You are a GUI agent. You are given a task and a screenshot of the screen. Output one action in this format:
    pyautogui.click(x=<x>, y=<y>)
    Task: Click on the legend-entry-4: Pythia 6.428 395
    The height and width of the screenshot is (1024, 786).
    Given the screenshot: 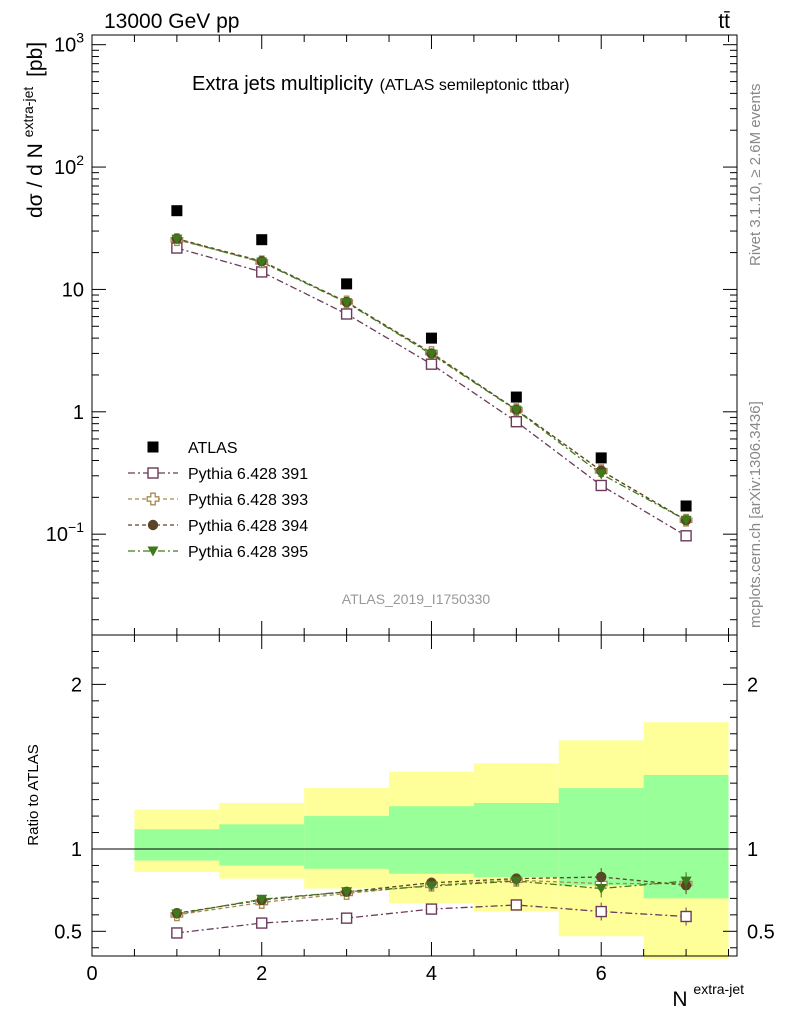 What is the action you would take?
    pyautogui.click(x=218, y=552)
    